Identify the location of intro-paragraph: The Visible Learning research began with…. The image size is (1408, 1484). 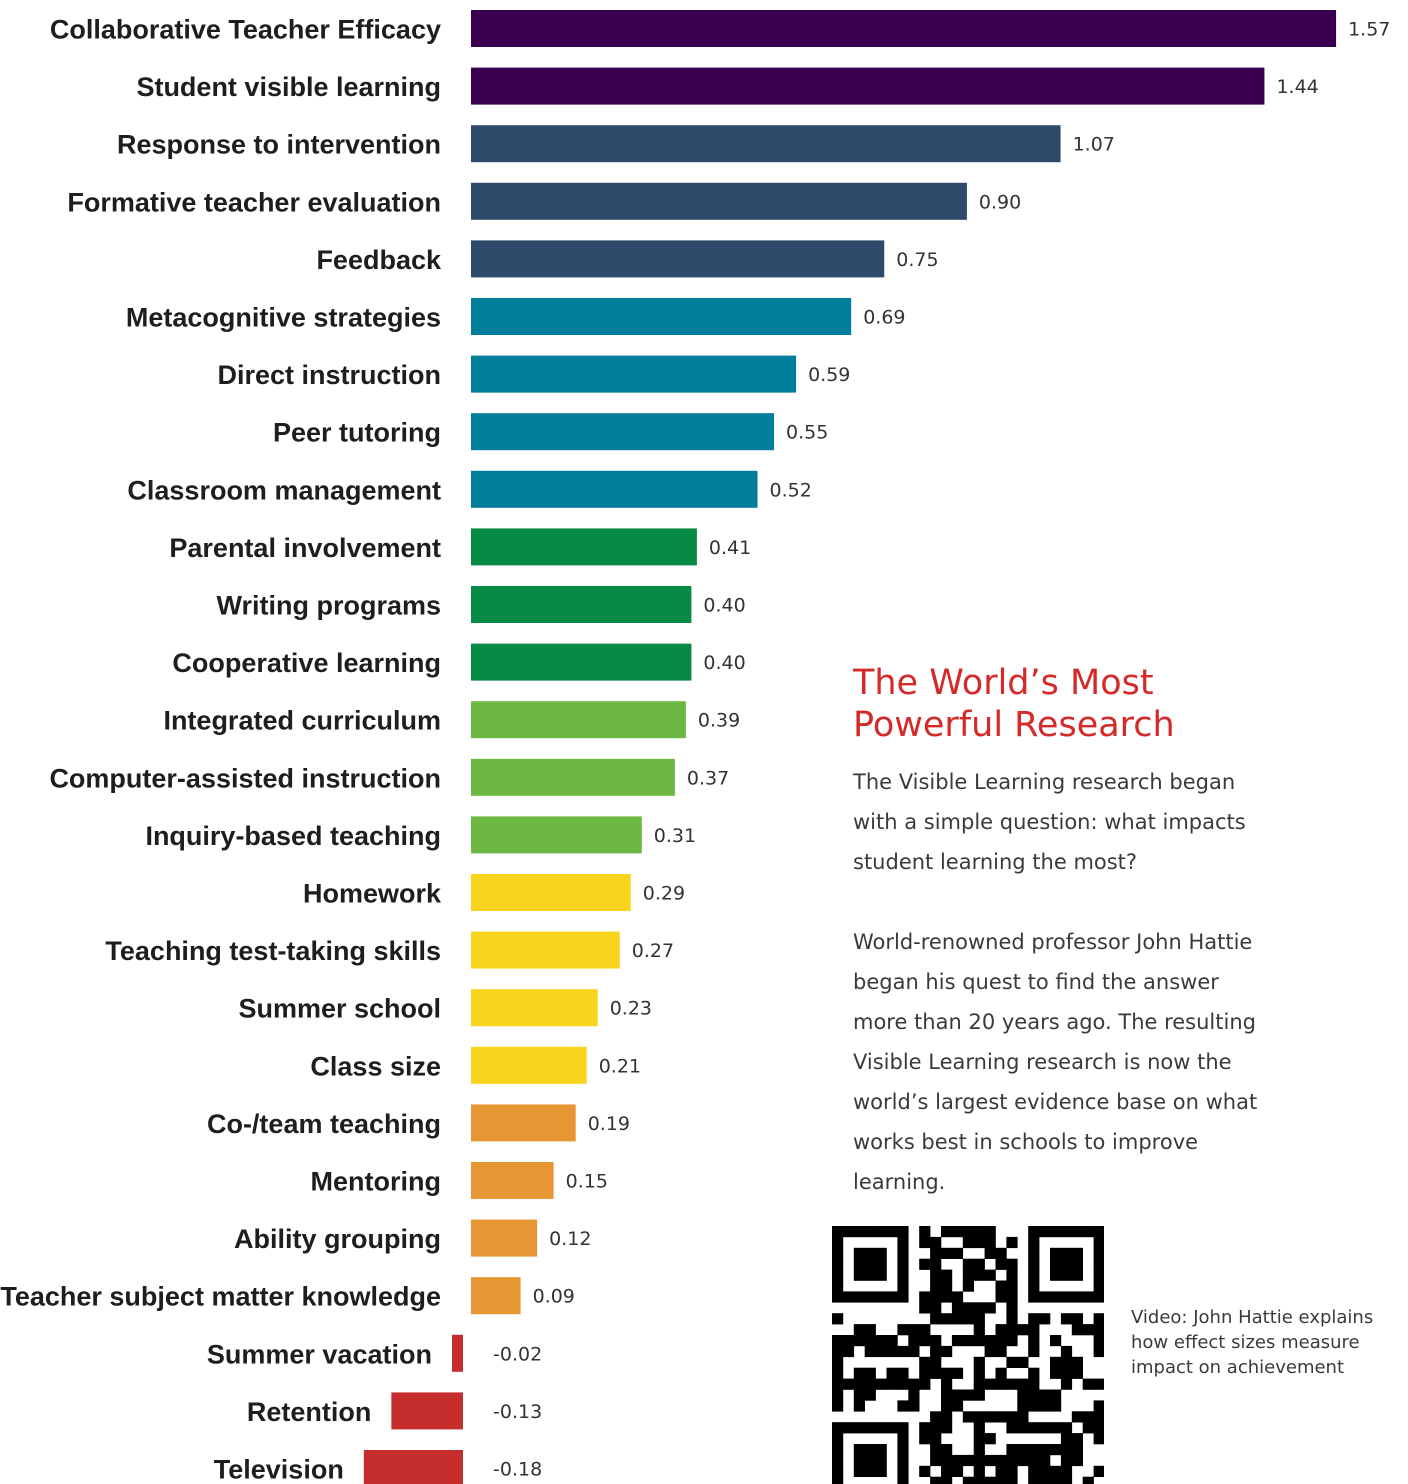
(1049, 822).